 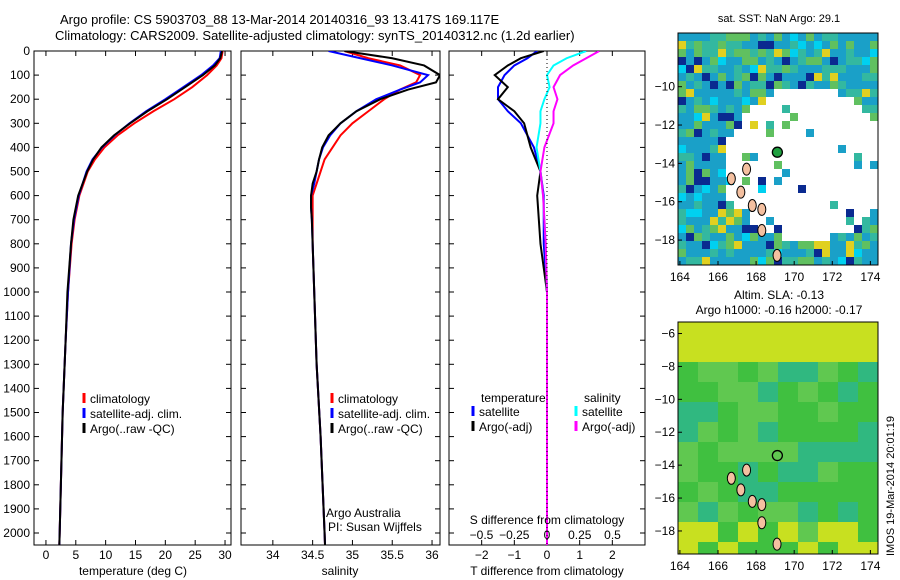 What do you see at coordinates (513, 398) in the screenshot?
I see `legend-title-temperature: temperature` at bounding box center [513, 398].